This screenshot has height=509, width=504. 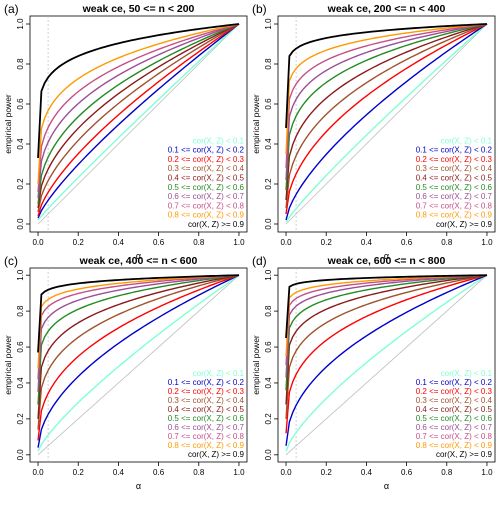 I want to click on panel-label: (d), so click(x=259, y=261).